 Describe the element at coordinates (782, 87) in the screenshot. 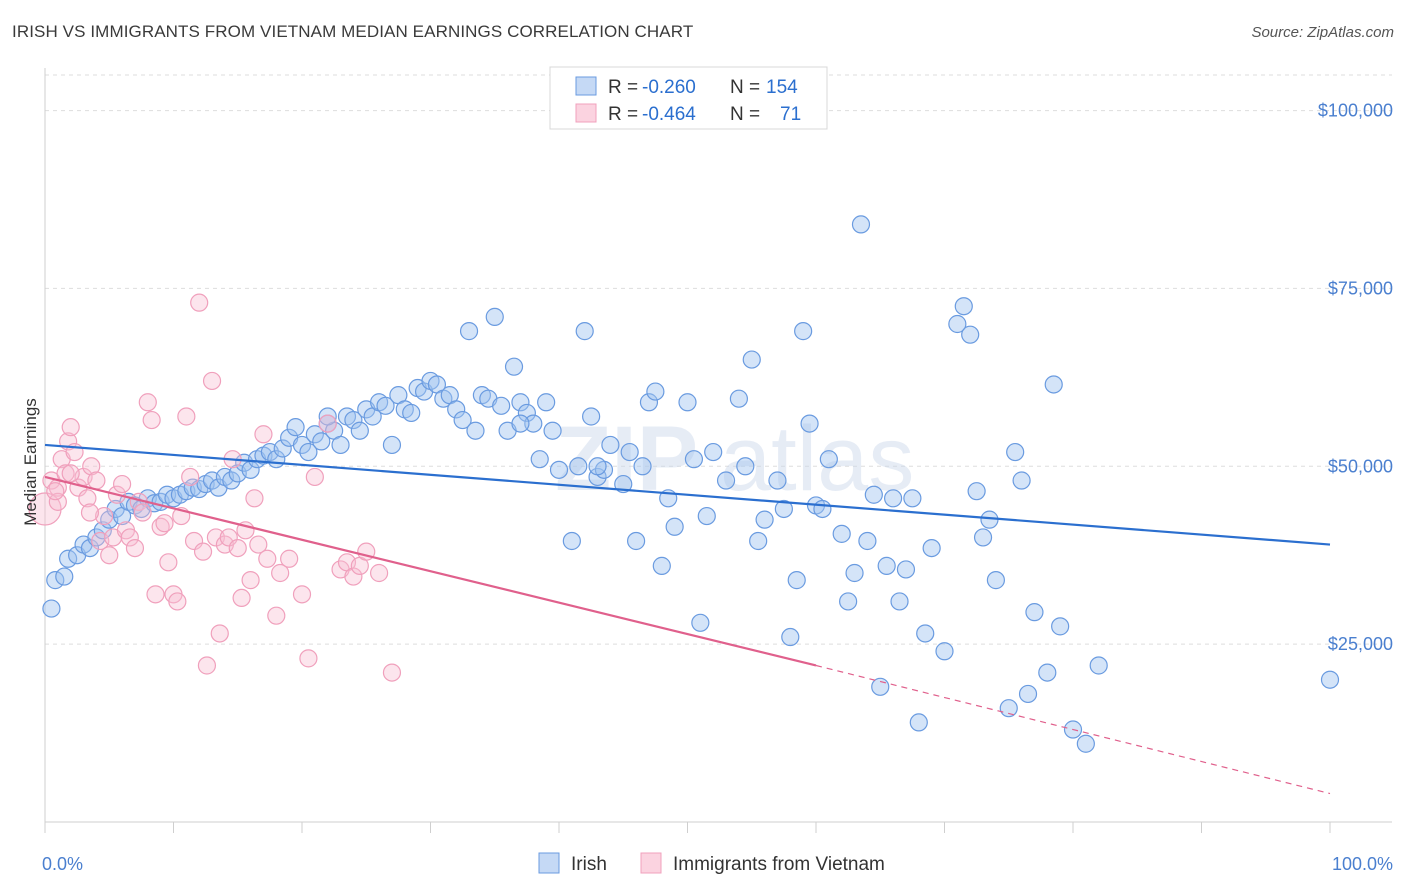

I see `legend-n-value-1: 154` at that location.